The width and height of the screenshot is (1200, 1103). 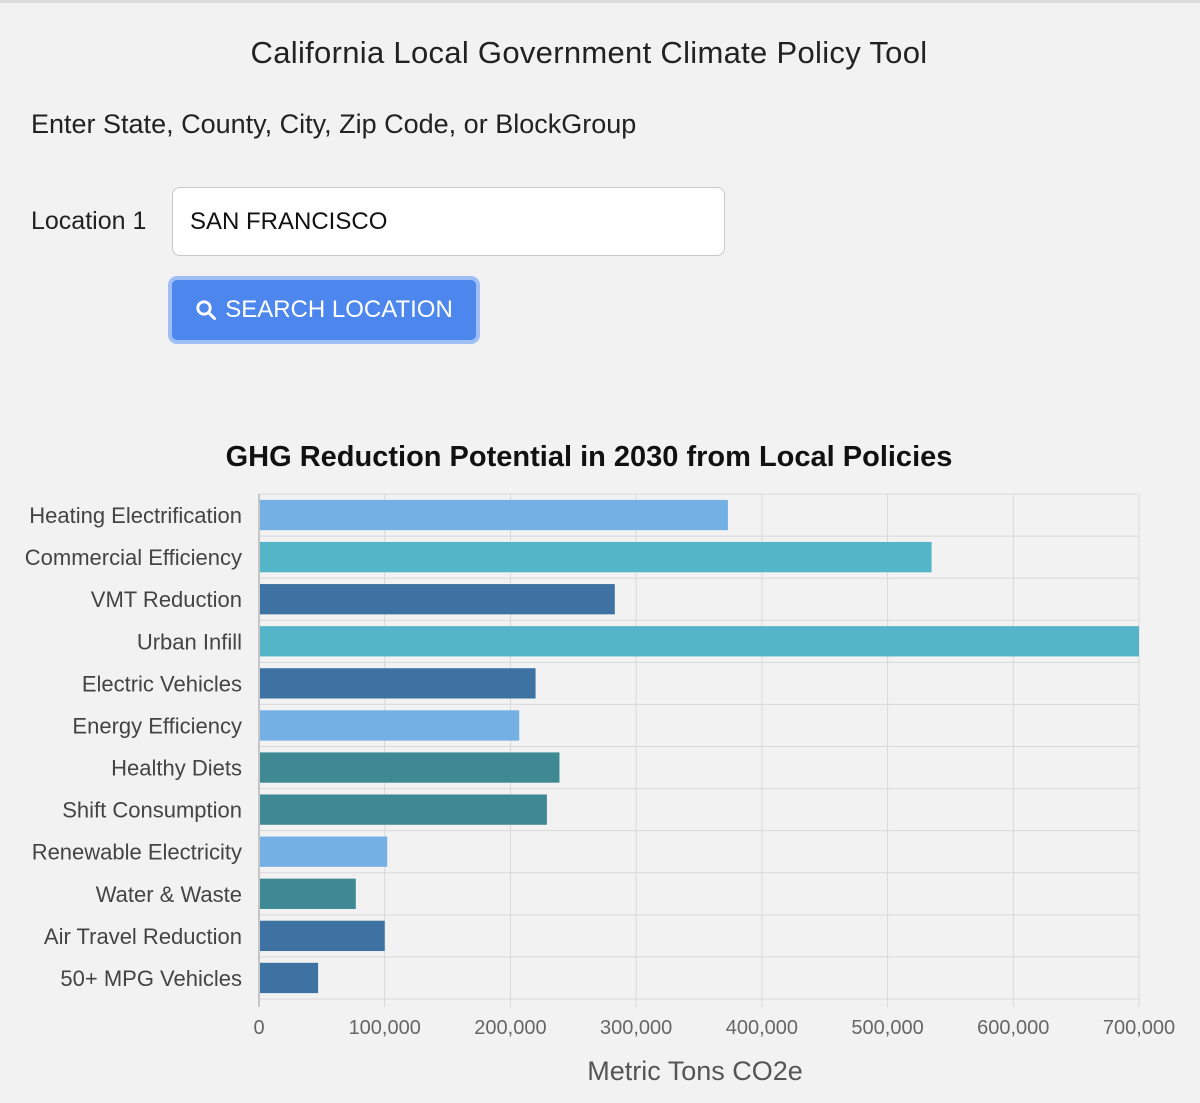 I want to click on x-tick-label: 200,000, so click(x=510, y=1028).